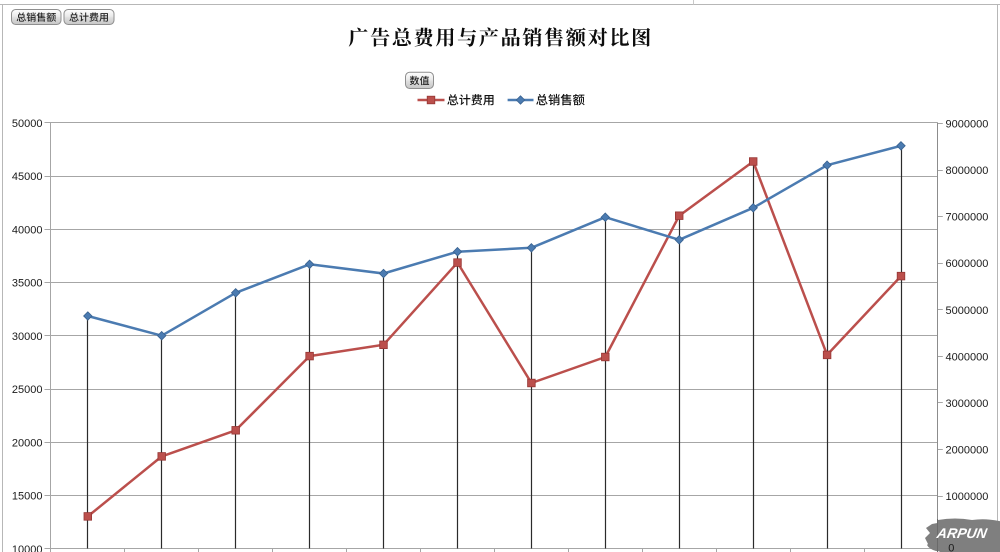 This screenshot has height=552, width=1000. Describe the element at coordinates (27, 284) in the screenshot. I see `svg-text: 35000` at that location.